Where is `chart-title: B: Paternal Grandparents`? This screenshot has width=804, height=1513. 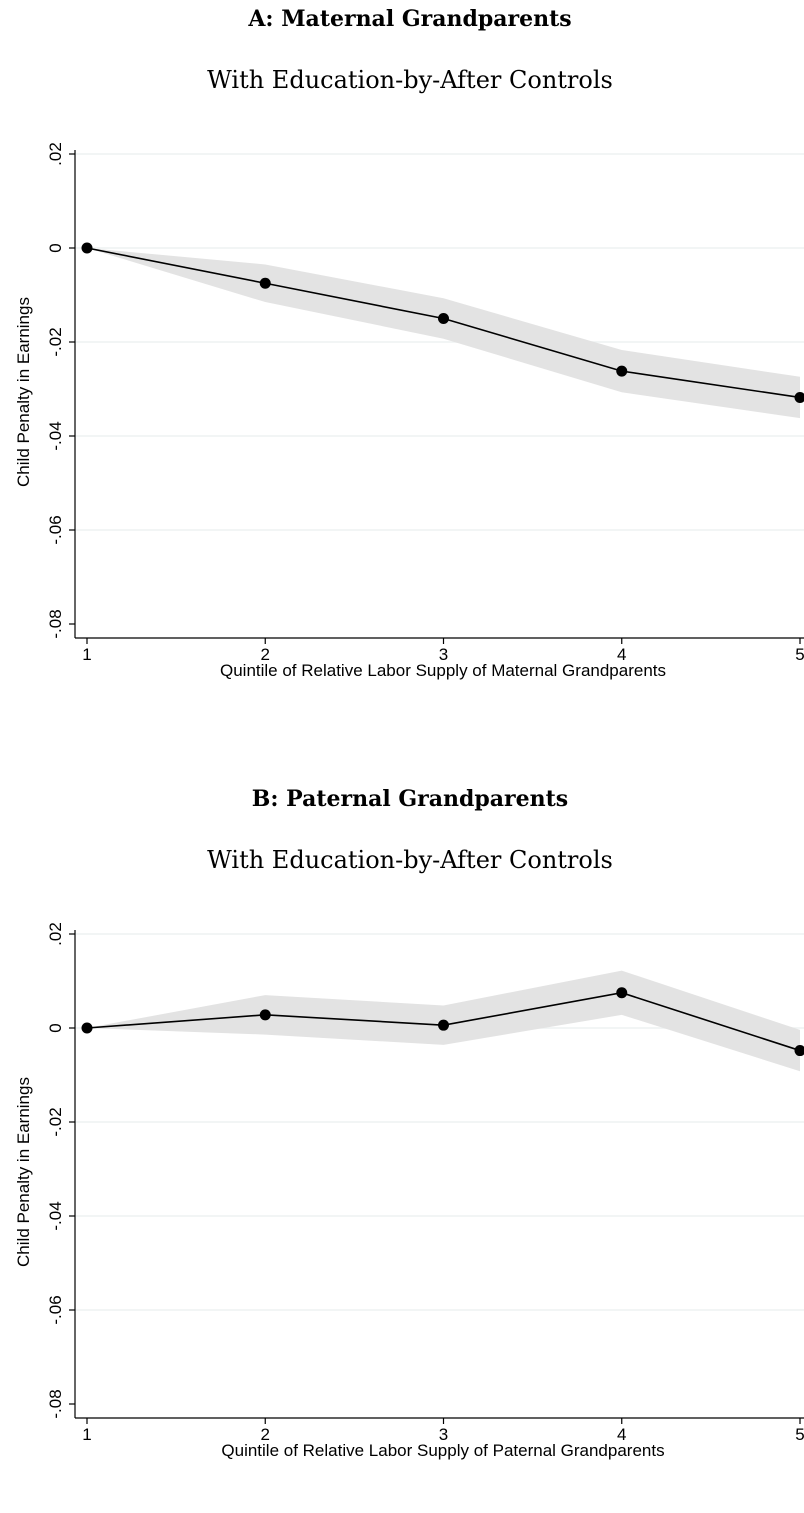 chart-title: B: Paternal Grandparents is located at coordinates (410, 799).